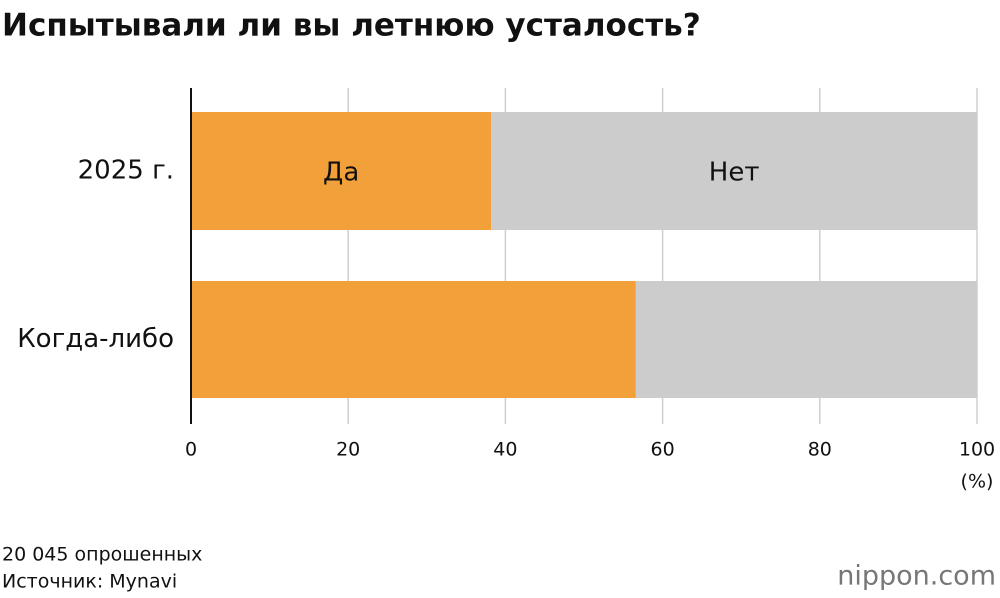  Describe the element at coordinates (977, 482) in the screenshot. I see `x-unit: (%)` at that location.